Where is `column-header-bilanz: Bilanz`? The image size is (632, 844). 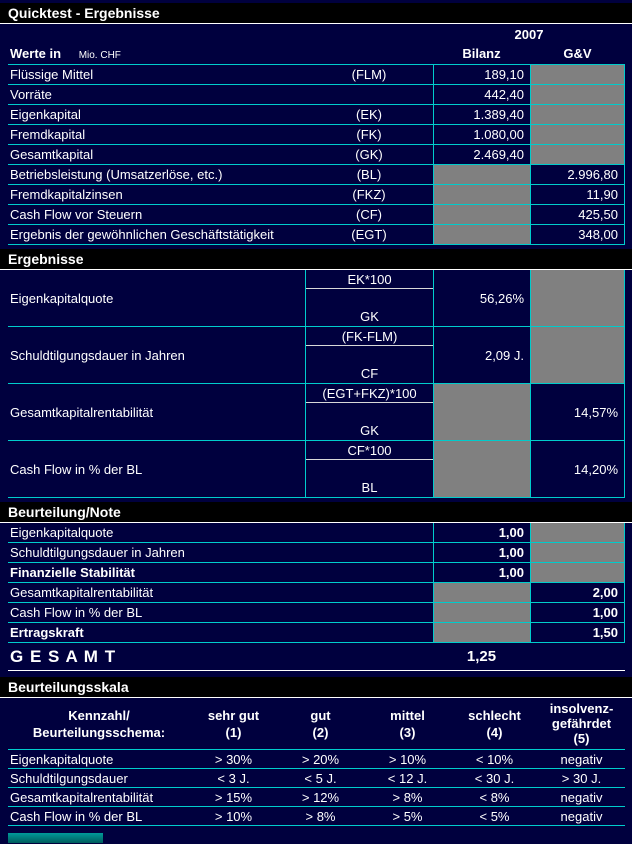 column-header-bilanz: Bilanz is located at coordinates (481, 53).